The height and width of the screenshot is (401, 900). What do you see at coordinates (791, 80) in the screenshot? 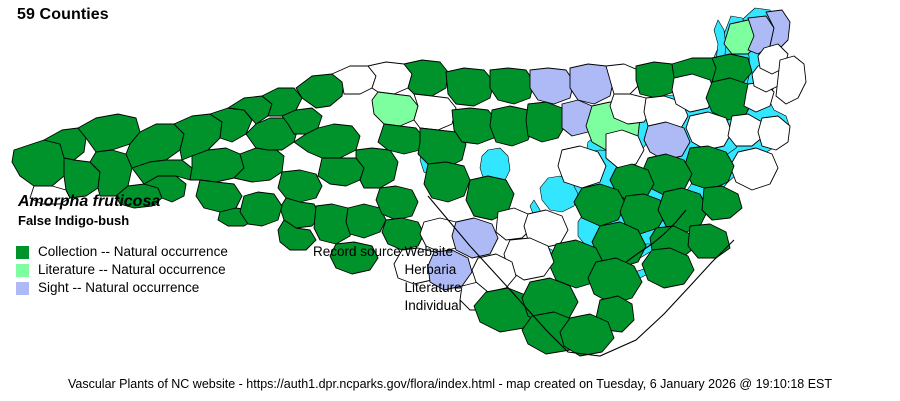
I see `county-dare` at bounding box center [791, 80].